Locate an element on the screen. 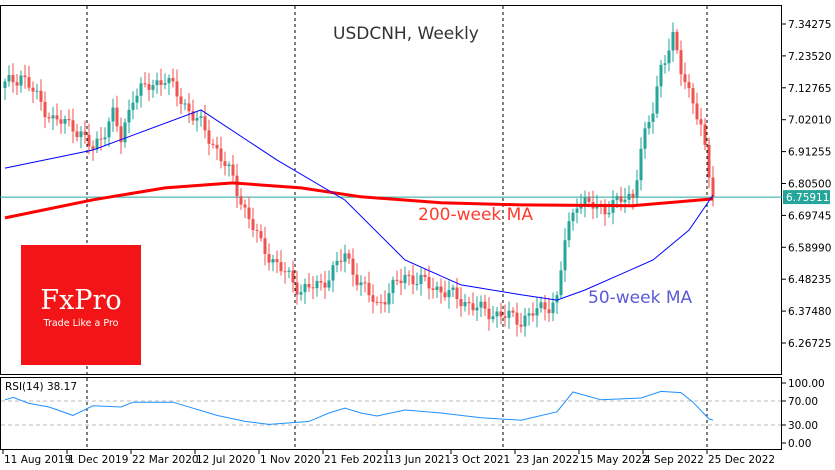 This screenshot has height=470, width=835. y-tick-label: 6.37480 is located at coordinates (809, 312).